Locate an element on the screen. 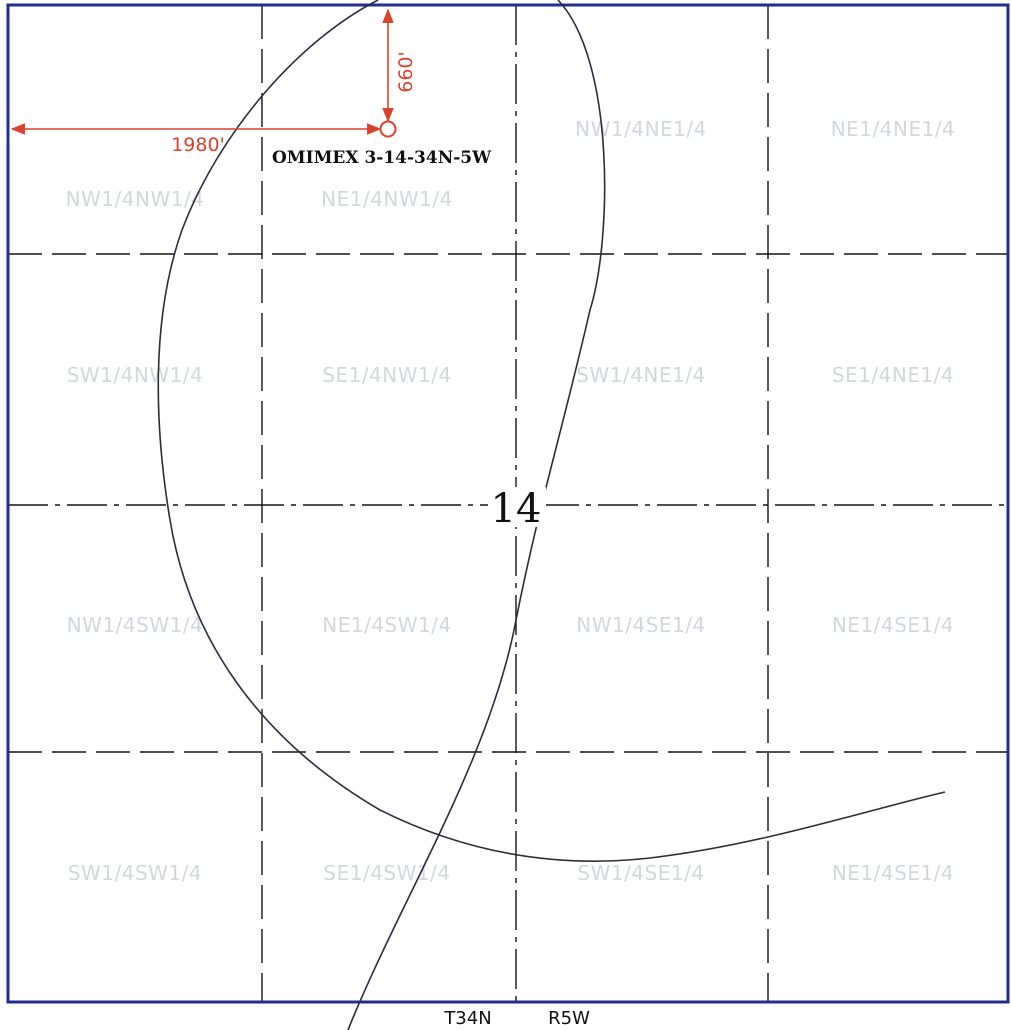 Image resolution: width=1011 pixels, height=1030 pixels. quarter-quarter-label: SE1/4NW1/4 is located at coordinates (386, 375).